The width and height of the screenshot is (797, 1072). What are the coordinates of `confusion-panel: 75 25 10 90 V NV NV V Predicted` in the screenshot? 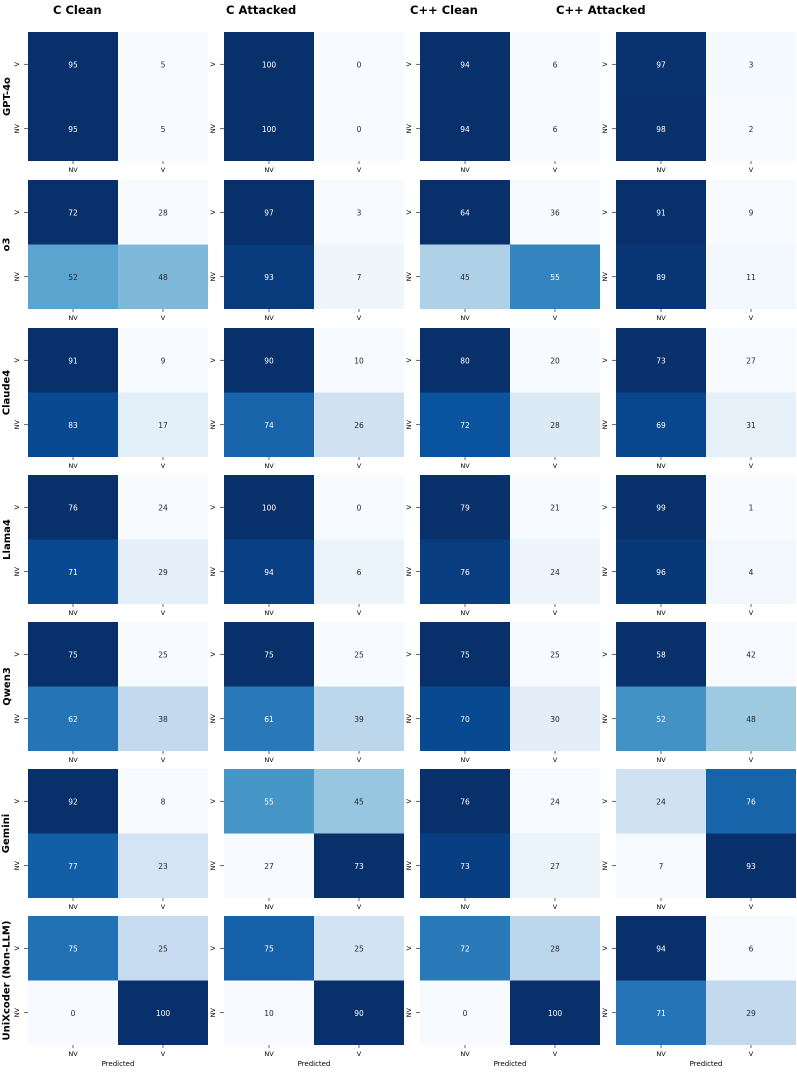 It's located at (306, 992).